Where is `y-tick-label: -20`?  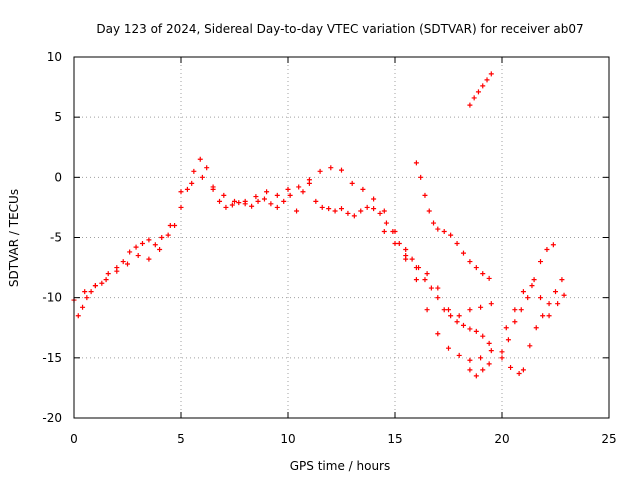
y-tick-label: -20 is located at coordinates (52, 418).